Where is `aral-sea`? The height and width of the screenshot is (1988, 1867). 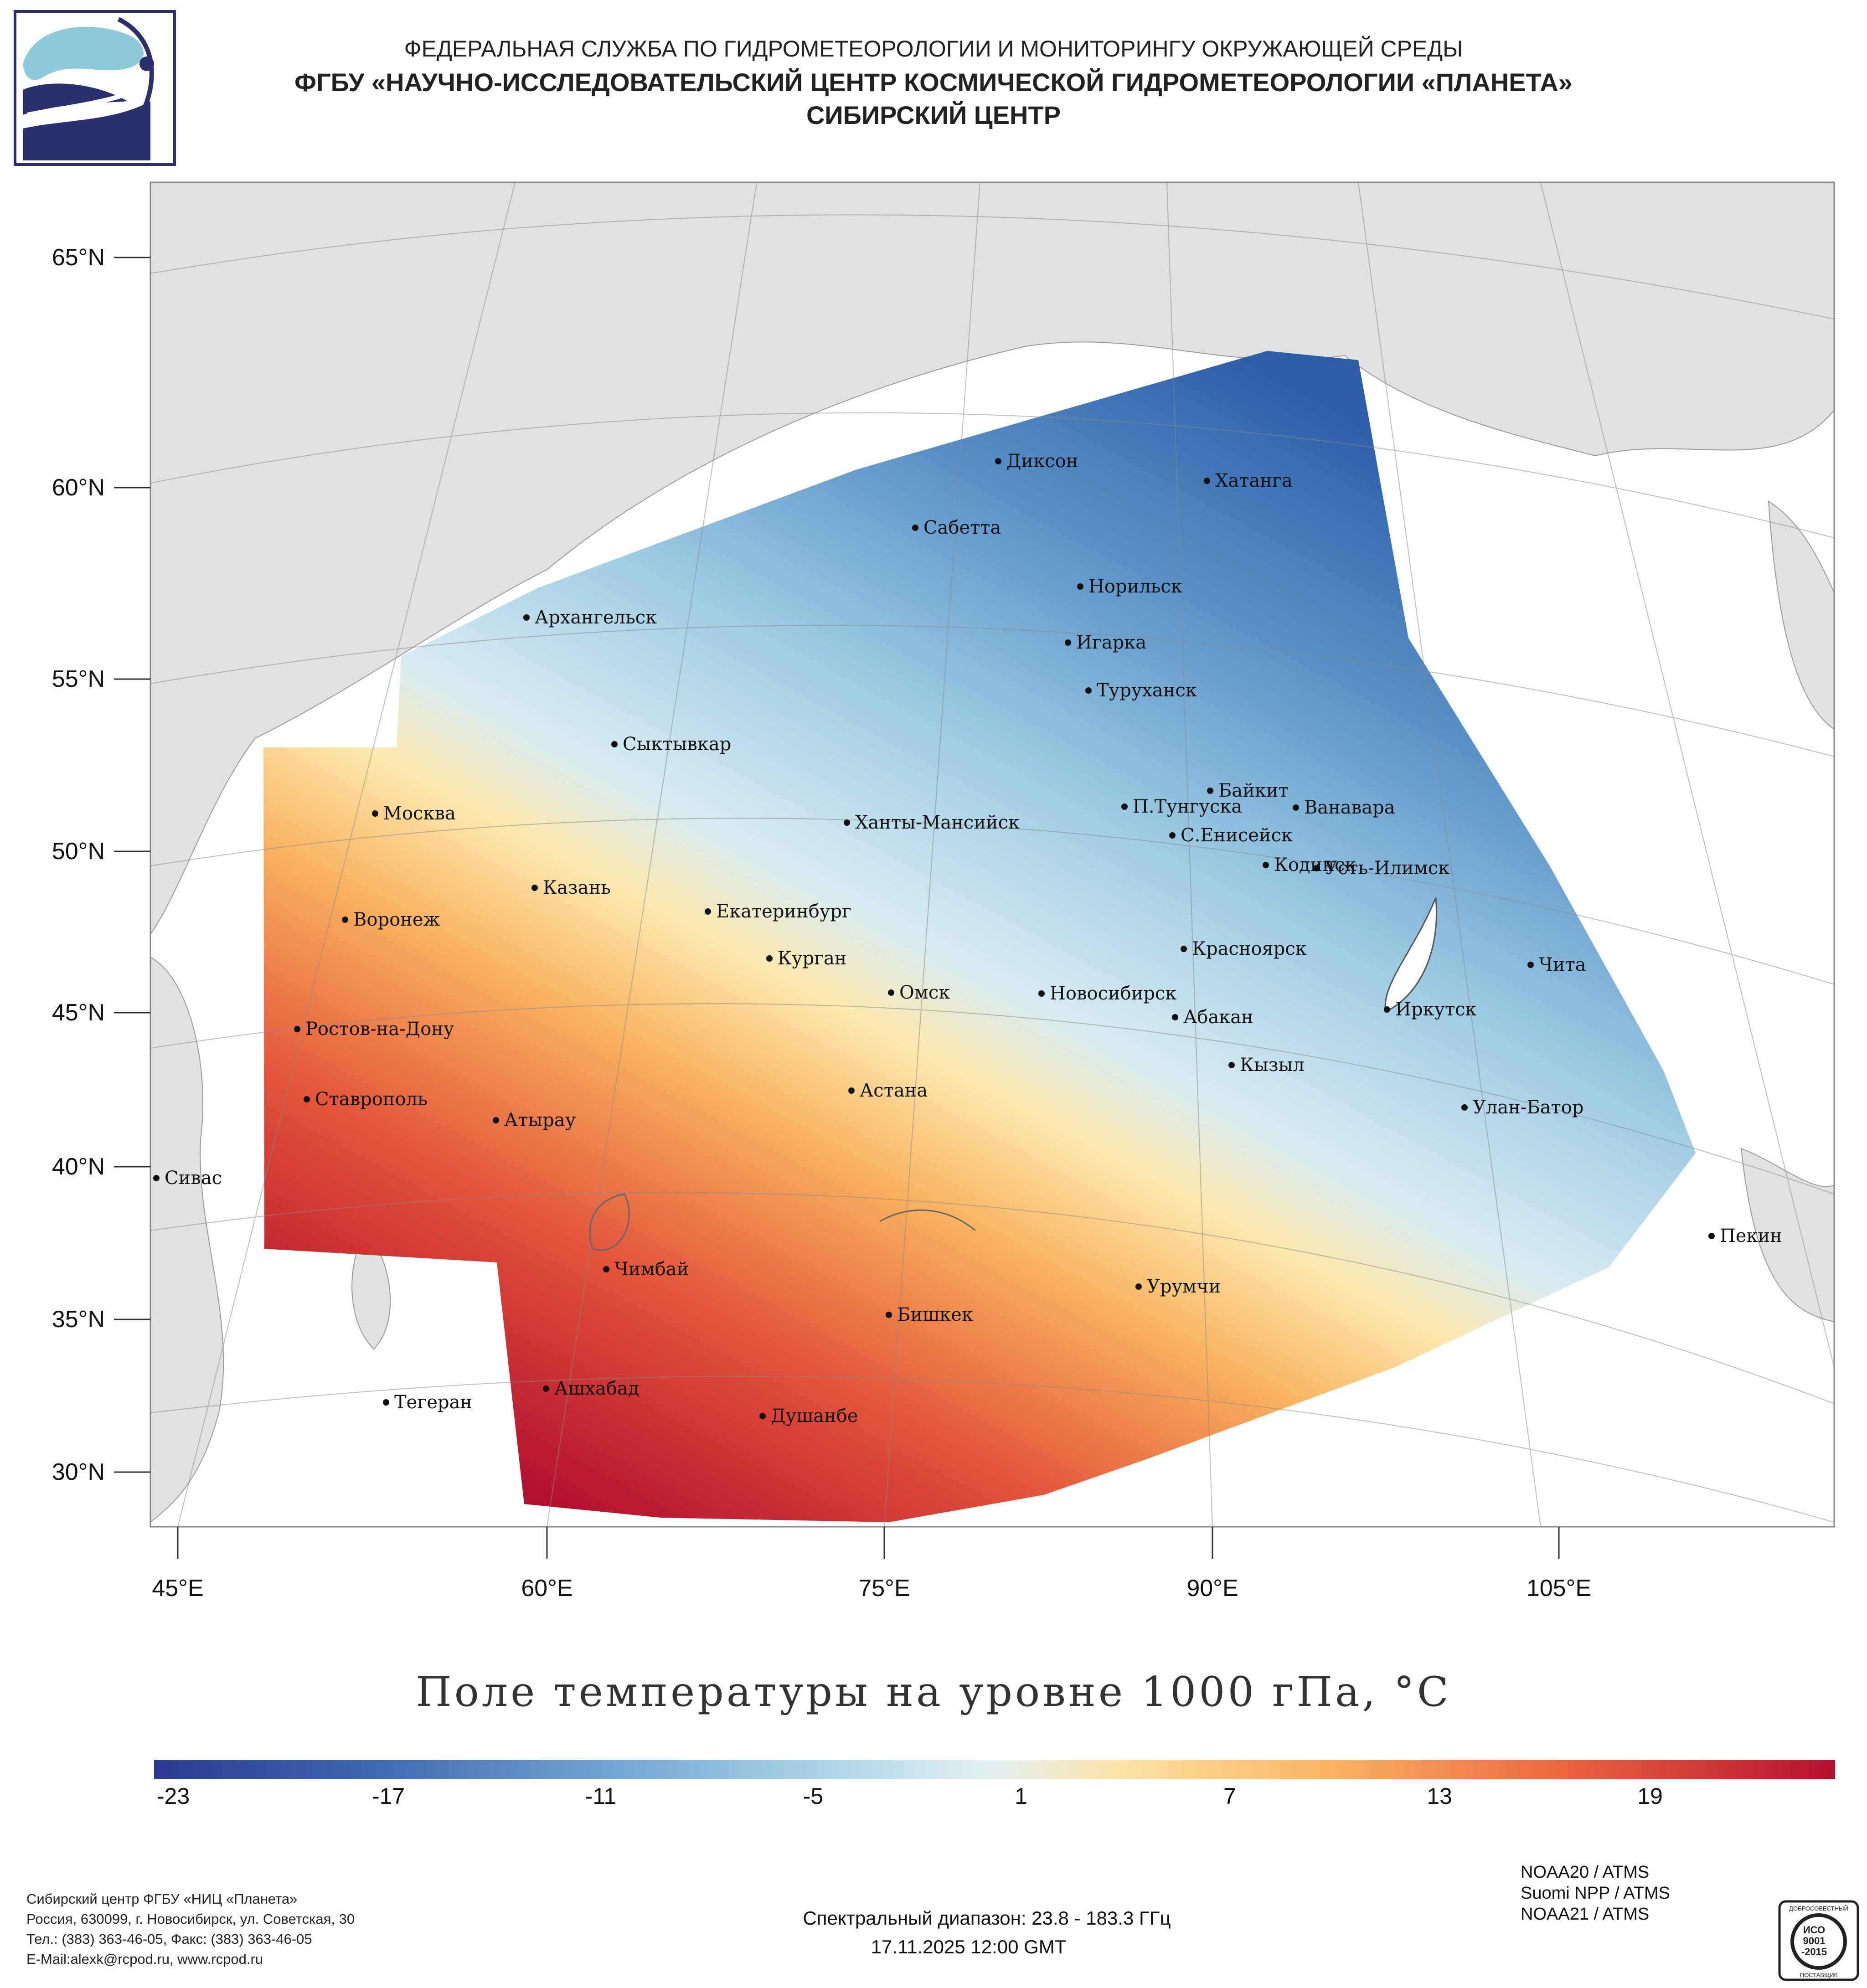 aral-sea is located at coordinates (609, 1222).